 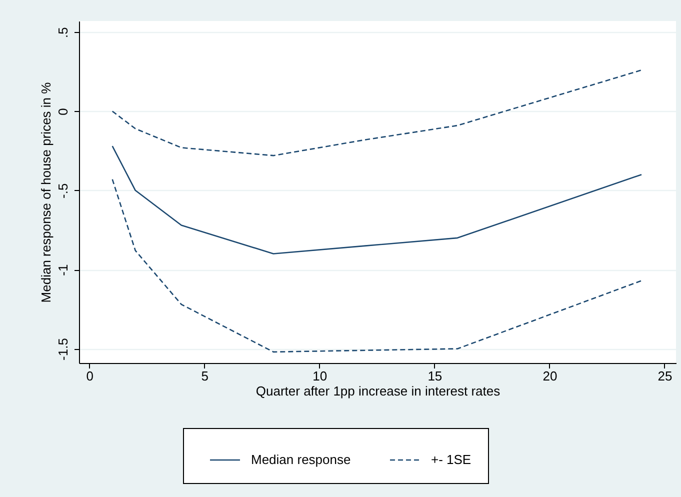 I want to click on y-tick-label: -.5, so click(x=63, y=191).